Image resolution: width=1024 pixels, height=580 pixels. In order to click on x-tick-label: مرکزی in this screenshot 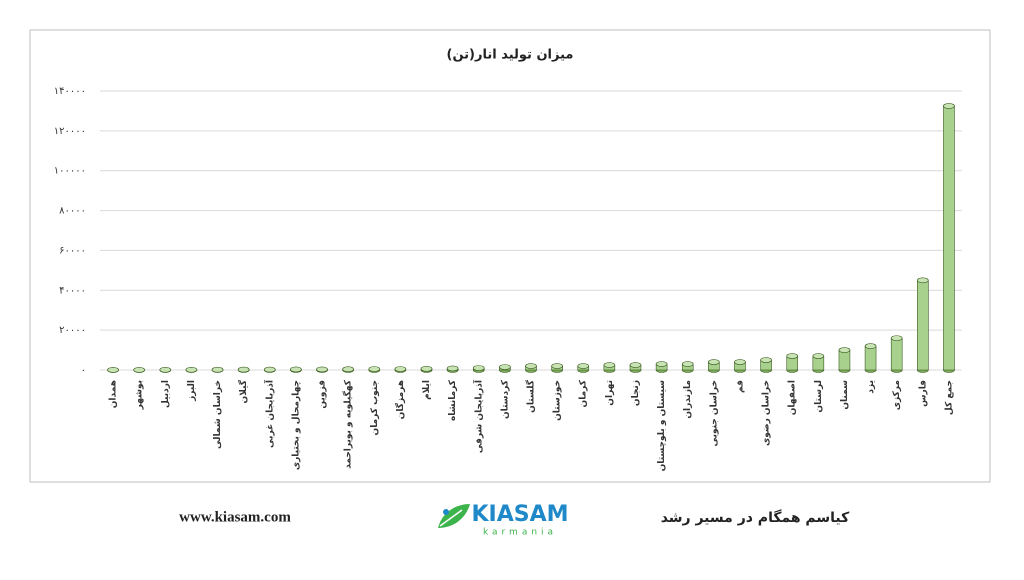, I will do `click(897, 395)`.